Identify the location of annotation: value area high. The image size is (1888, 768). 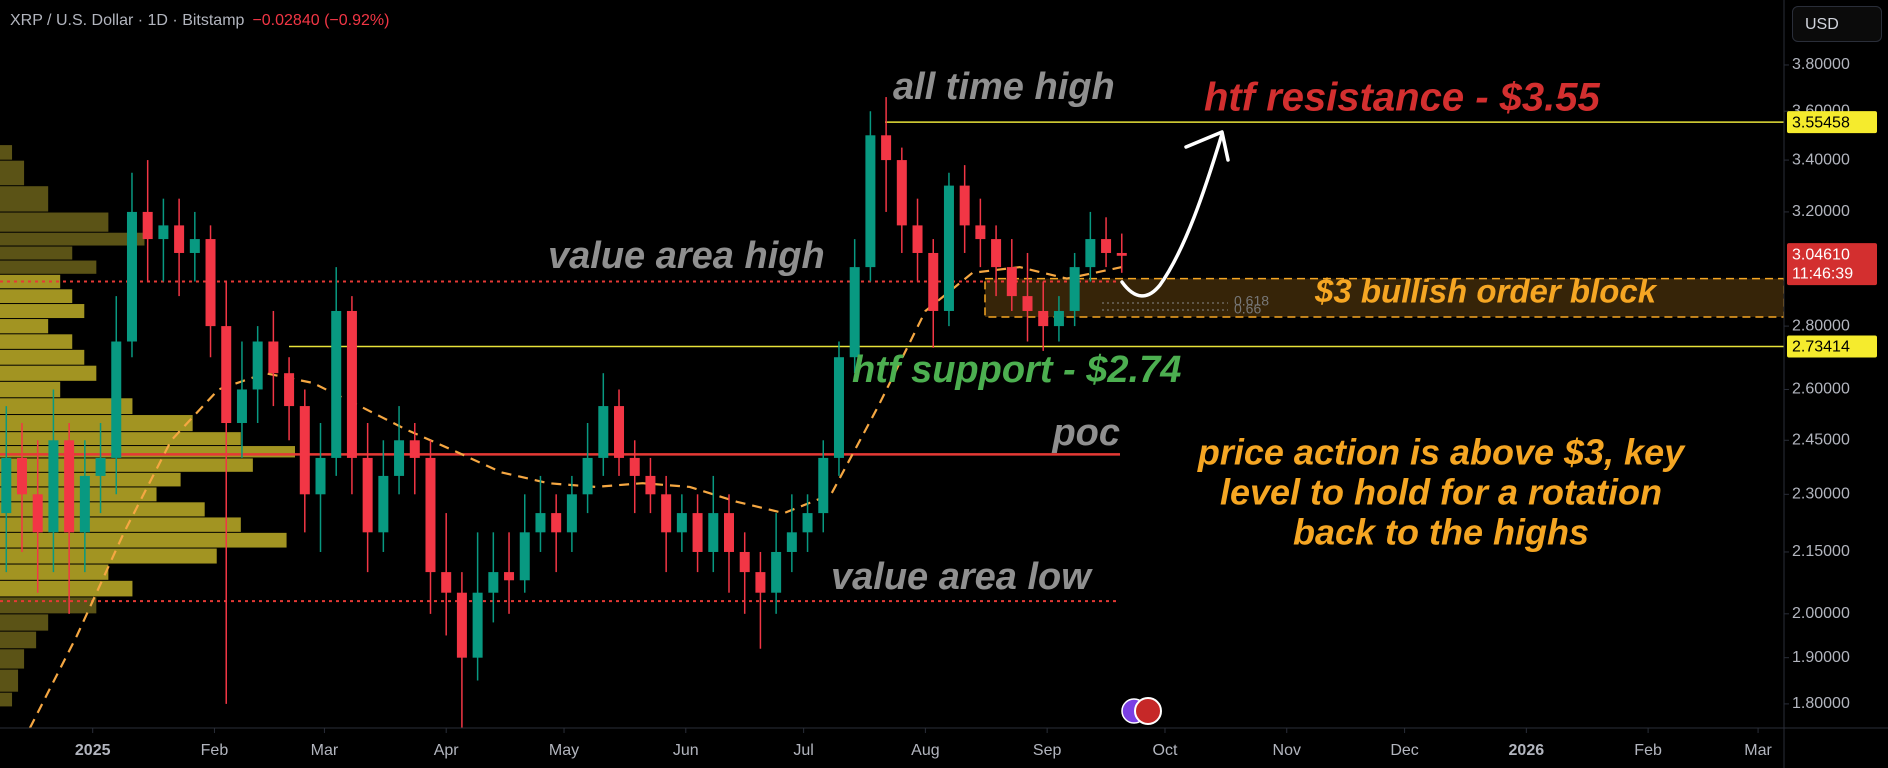
(686, 256).